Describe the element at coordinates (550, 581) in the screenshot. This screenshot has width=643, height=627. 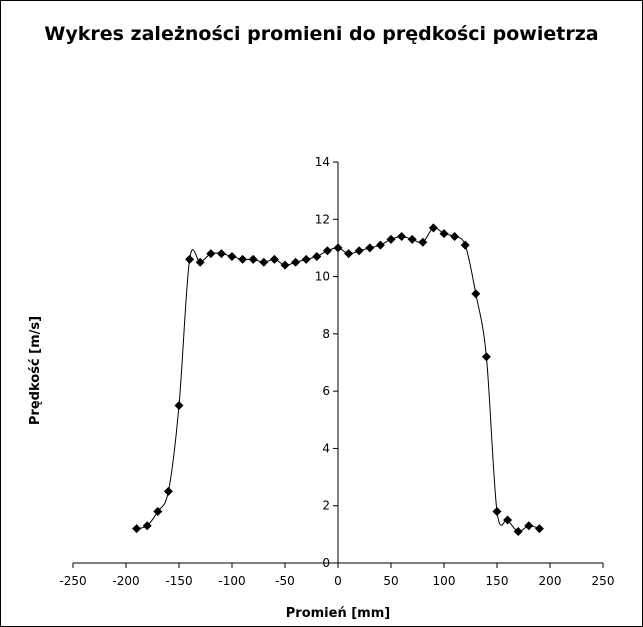
I see `x-tick-label: 200` at that location.